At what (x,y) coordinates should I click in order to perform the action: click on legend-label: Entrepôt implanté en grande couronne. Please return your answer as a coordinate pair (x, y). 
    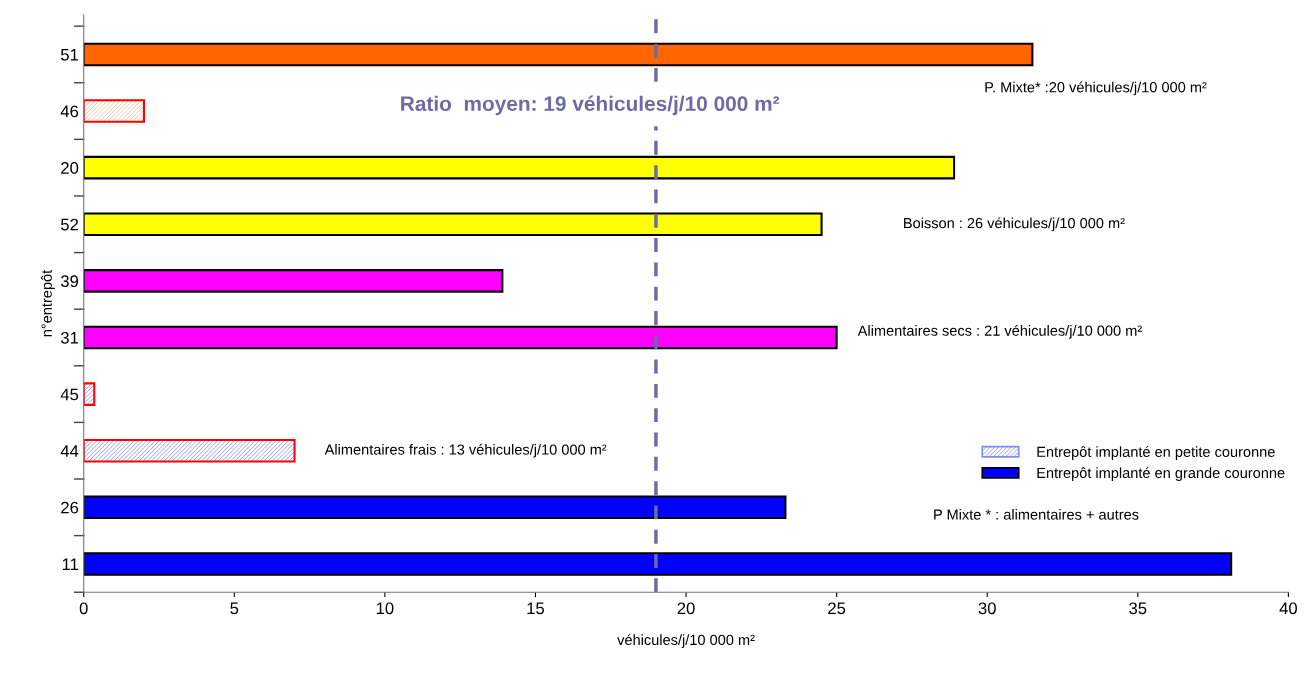
    Looking at the image, I should click on (1161, 474).